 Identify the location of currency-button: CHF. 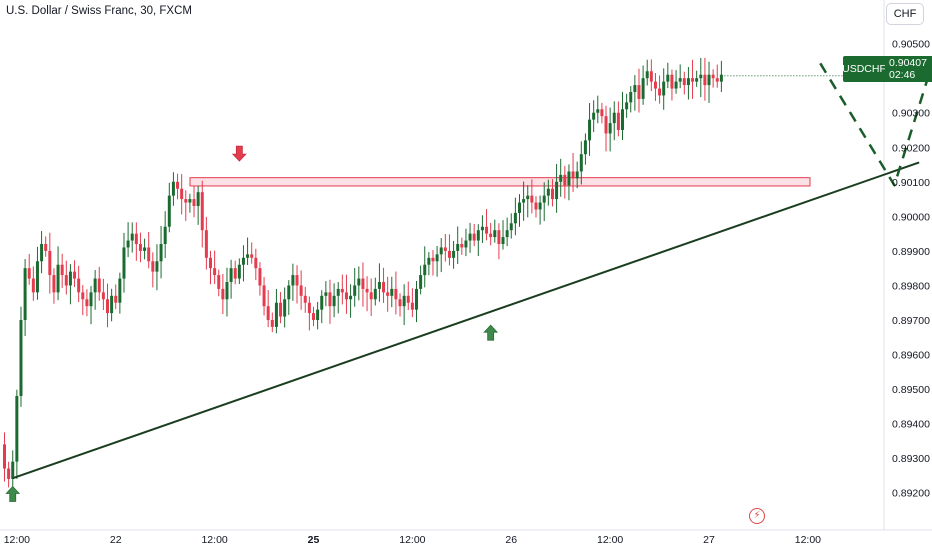
(905, 14).